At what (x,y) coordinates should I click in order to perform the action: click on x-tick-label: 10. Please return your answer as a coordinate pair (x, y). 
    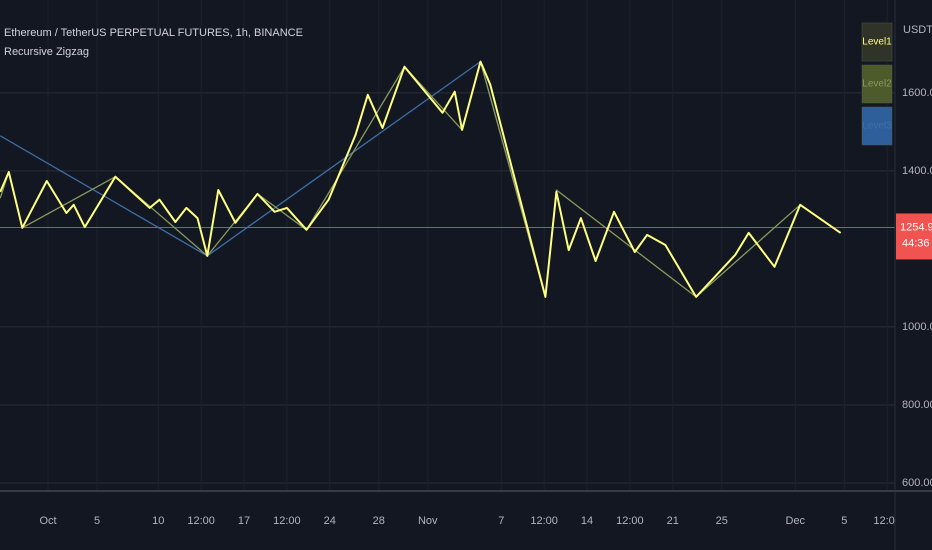
    Looking at the image, I should click on (158, 521).